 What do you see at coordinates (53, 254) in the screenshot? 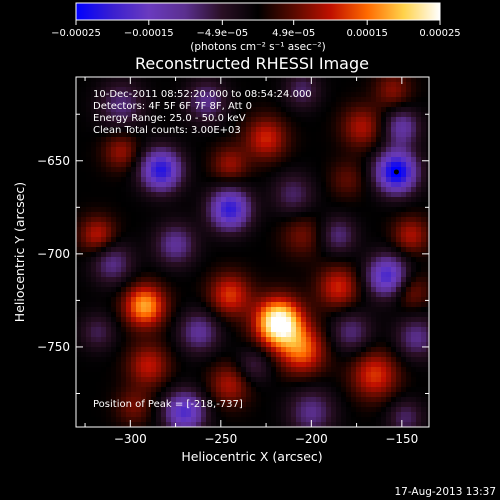
I see `y-tick-label: −700` at bounding box center [53, 254].